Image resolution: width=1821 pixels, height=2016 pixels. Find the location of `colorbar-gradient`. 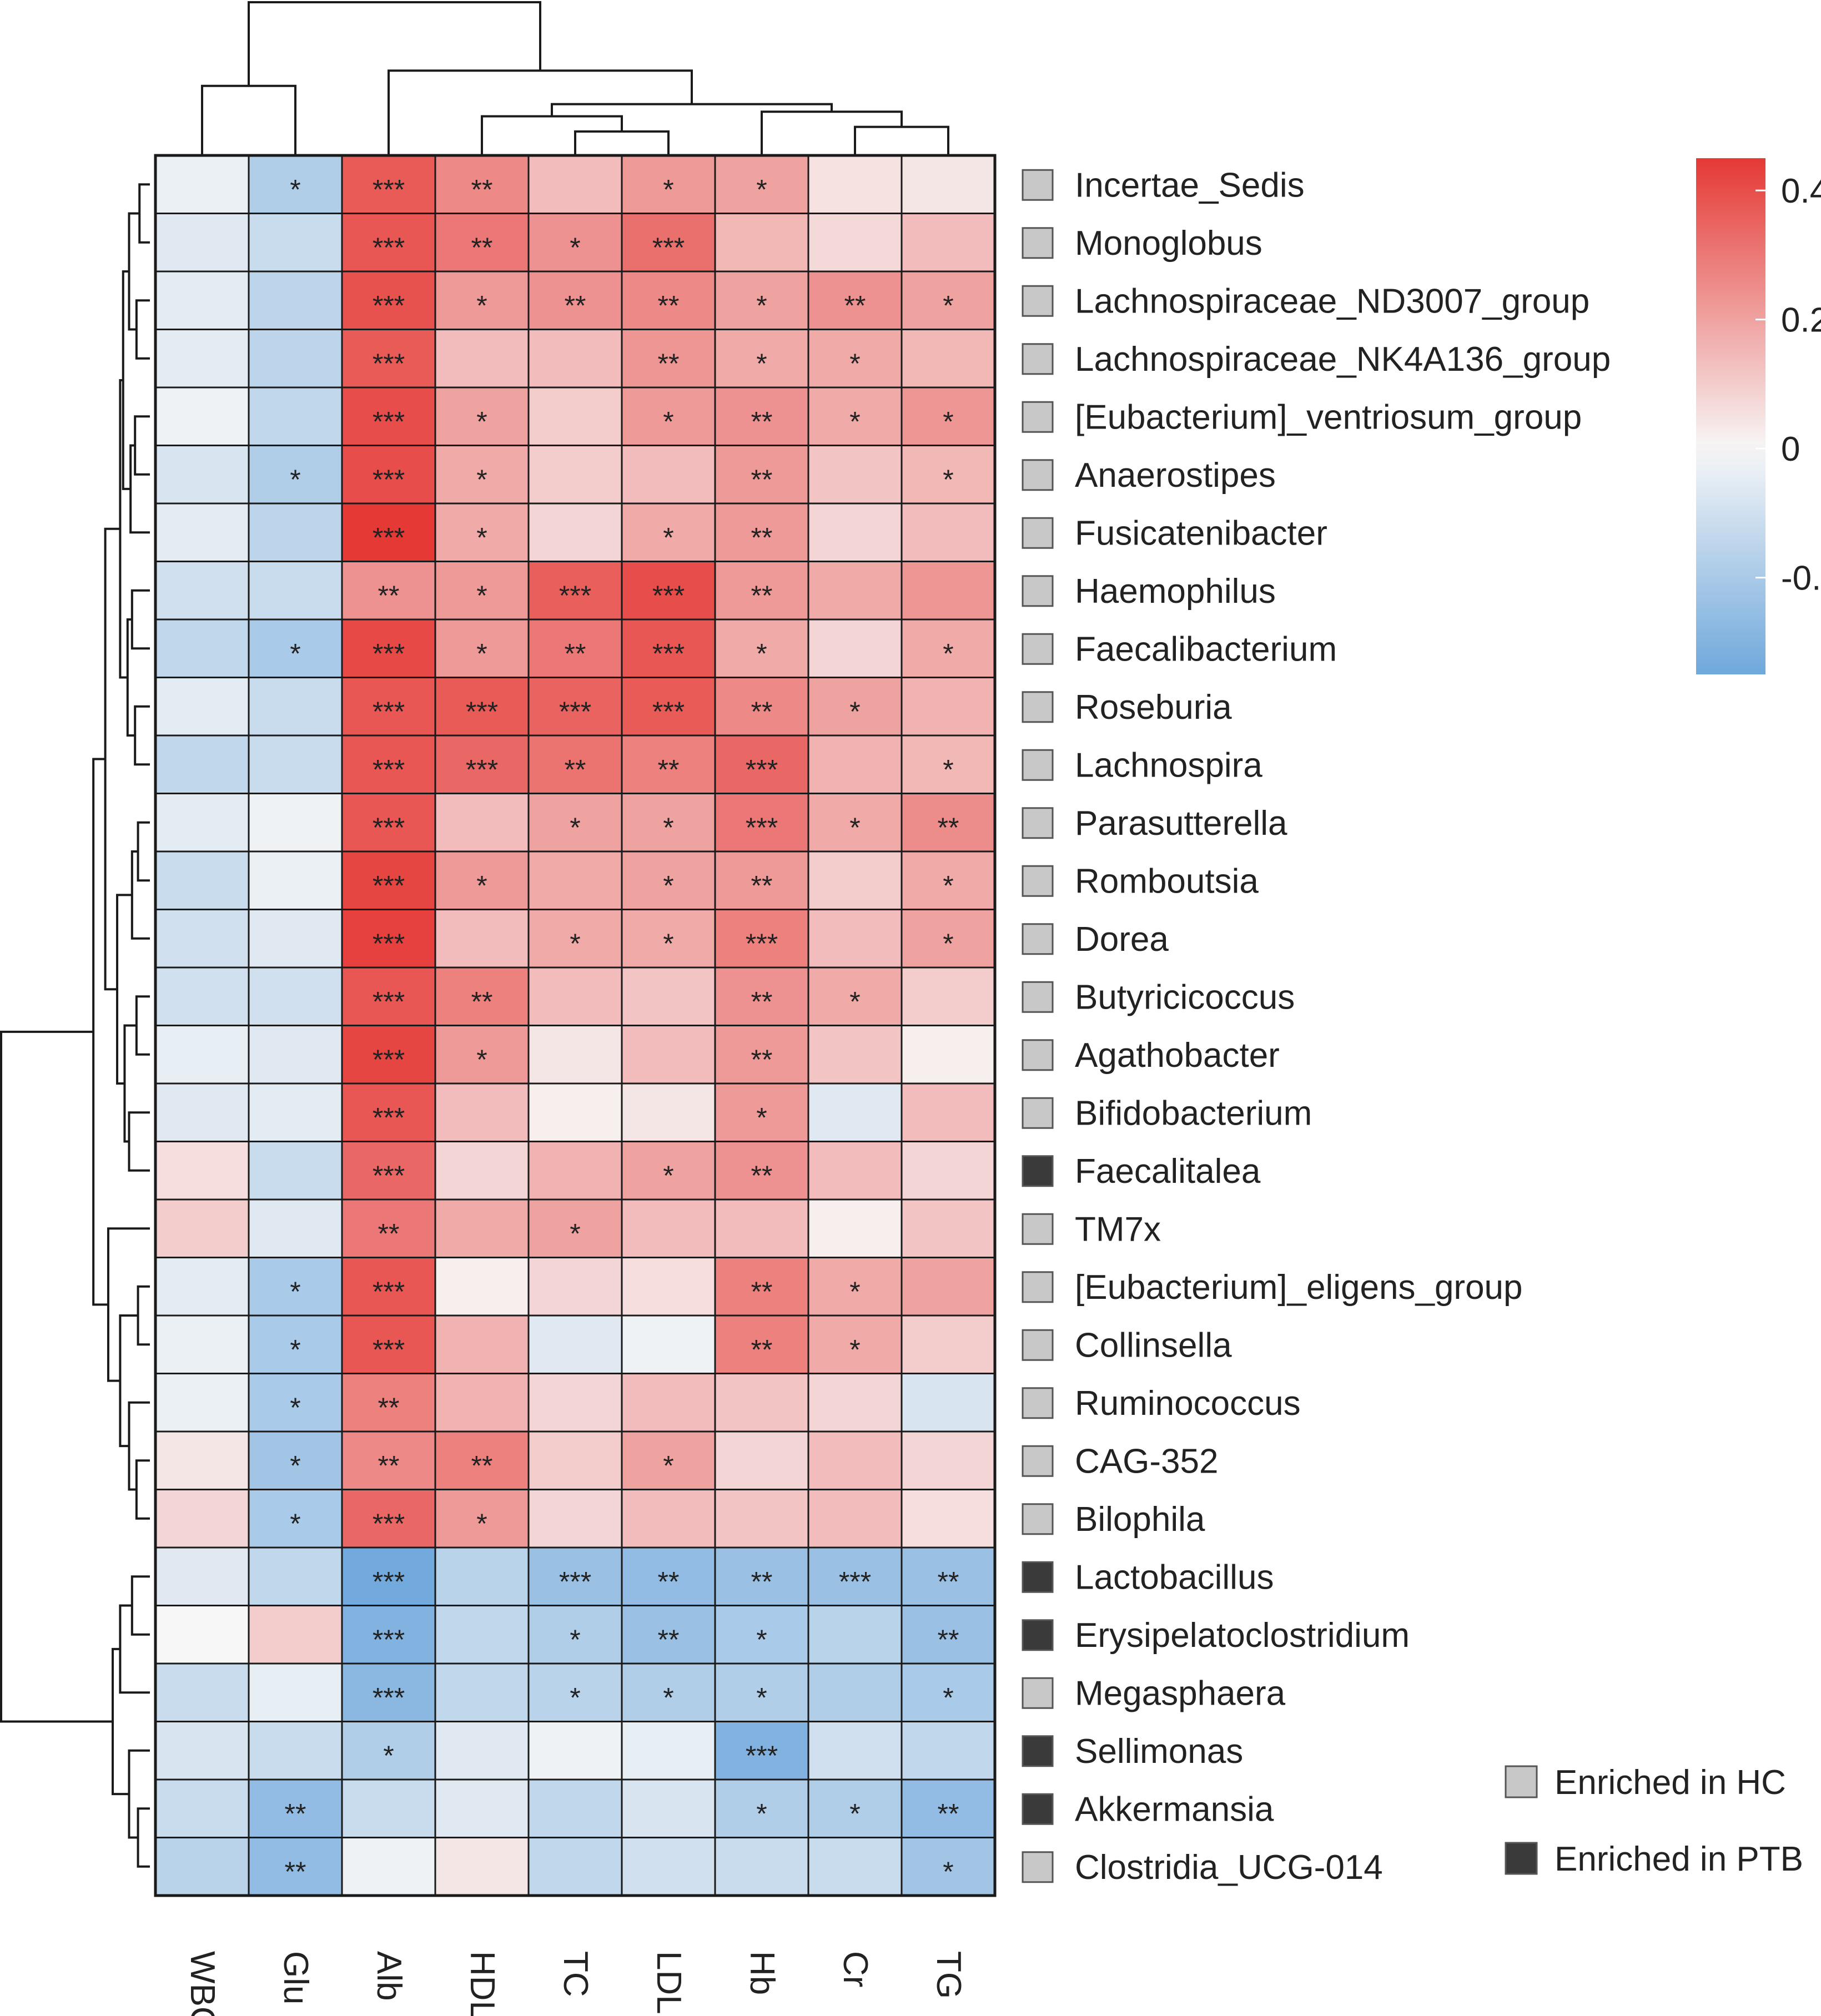

colorbar-gradient is located at coordinates (1730, 416).